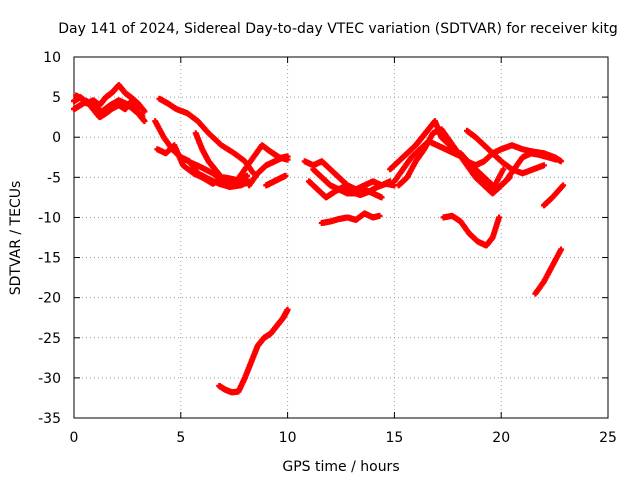  Describe the element at coordinates (49, 339) in the screenshot. I see `y-tick-label: -25` at that location.